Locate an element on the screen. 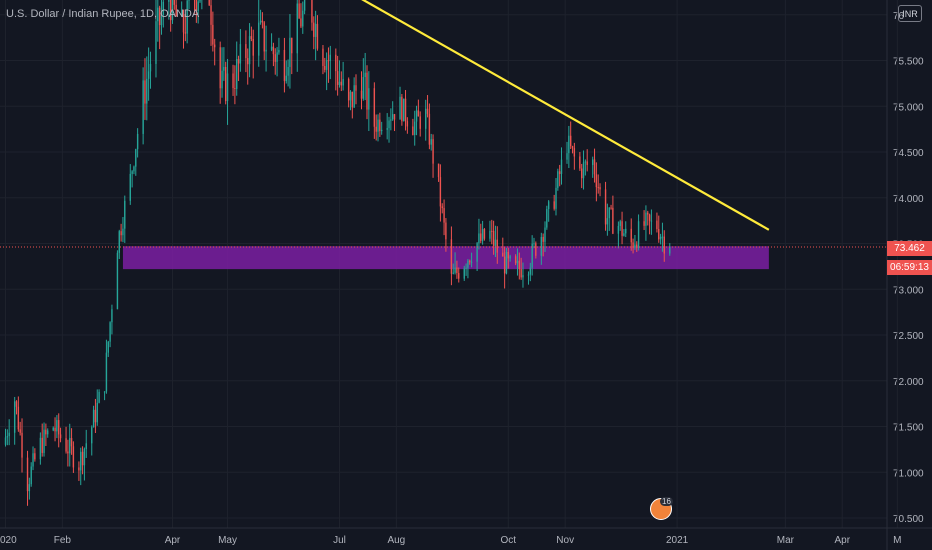  x-tick-label: Mar is located at coordinates (786, 540).